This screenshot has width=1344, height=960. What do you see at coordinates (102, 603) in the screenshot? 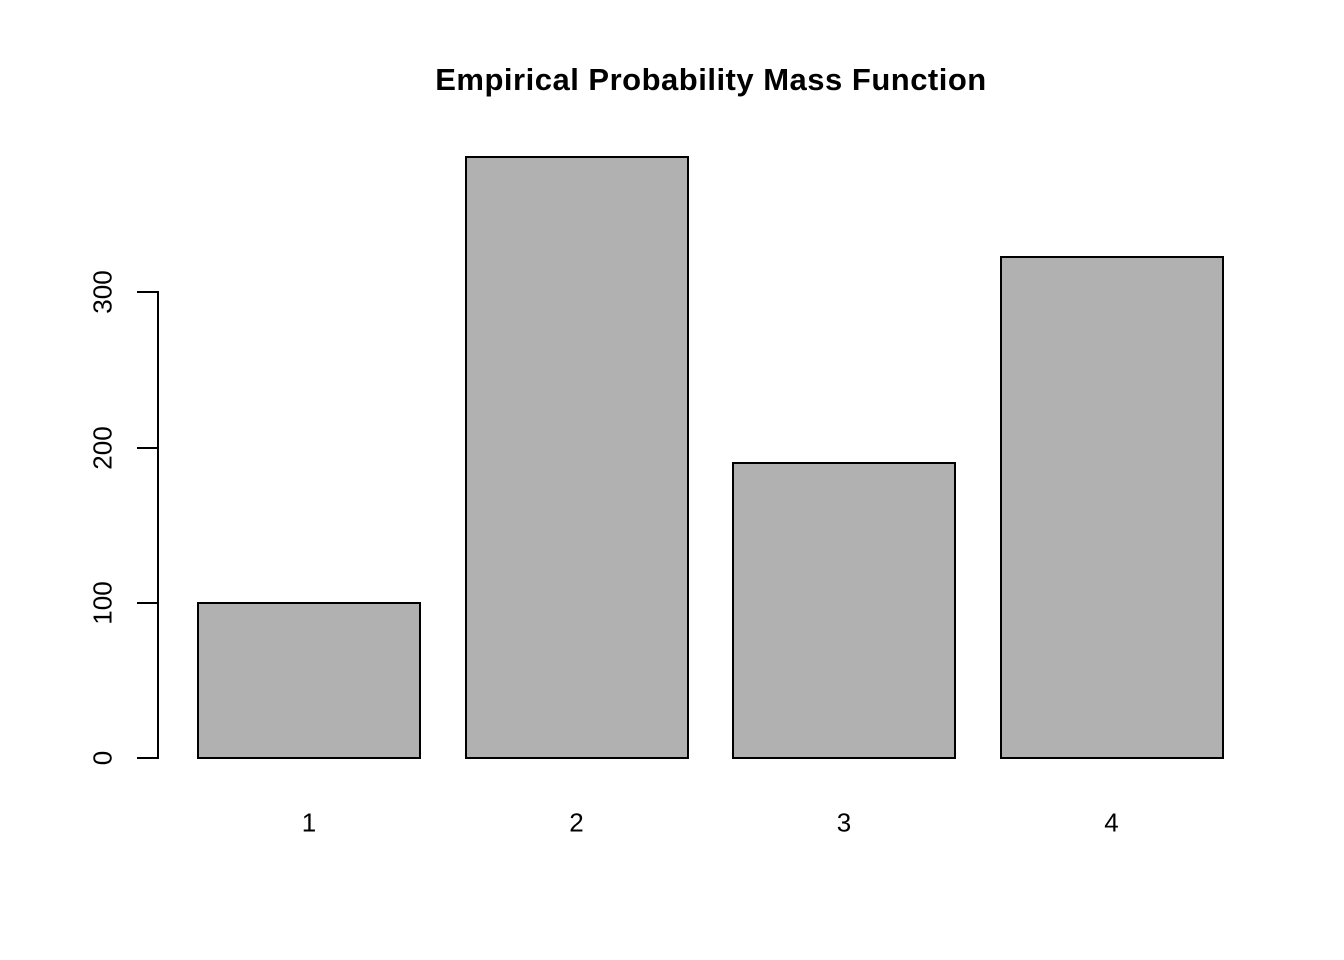
I see `y-tick-label: 100` at bounding box center [102, 603].